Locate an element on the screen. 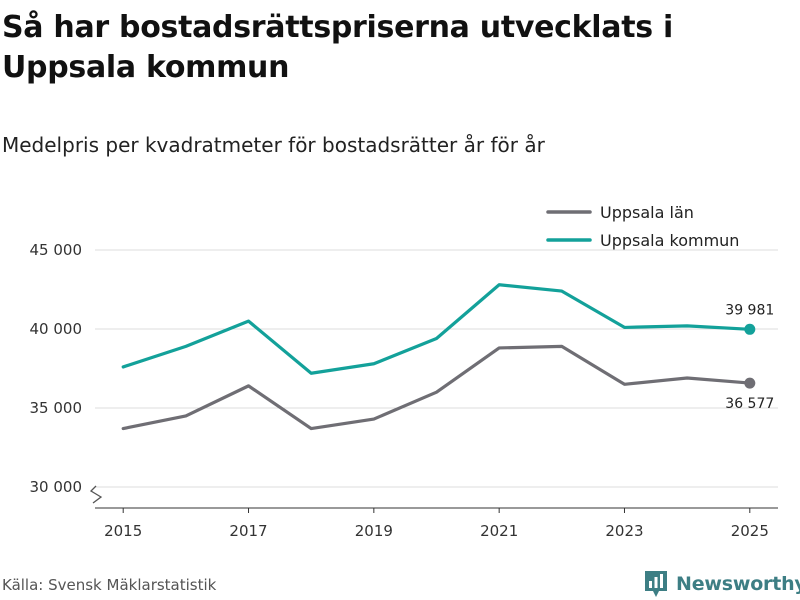 The image size is (800, 600). y-tick-label: 40 000 is located at coordinates (56, 329).